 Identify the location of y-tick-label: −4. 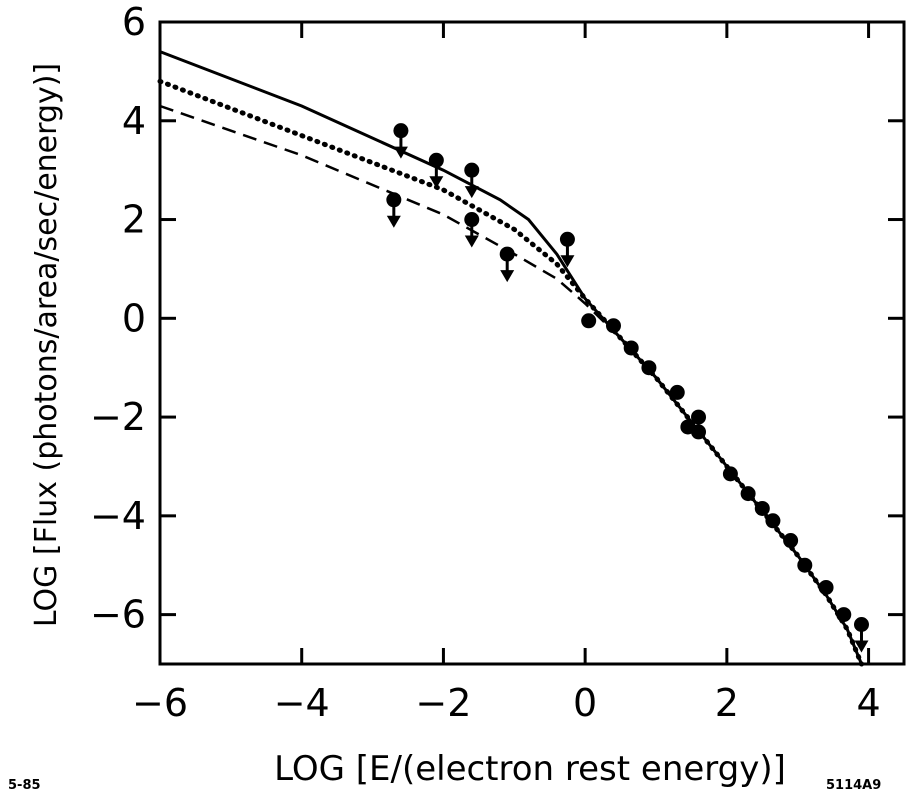
(118, 516).